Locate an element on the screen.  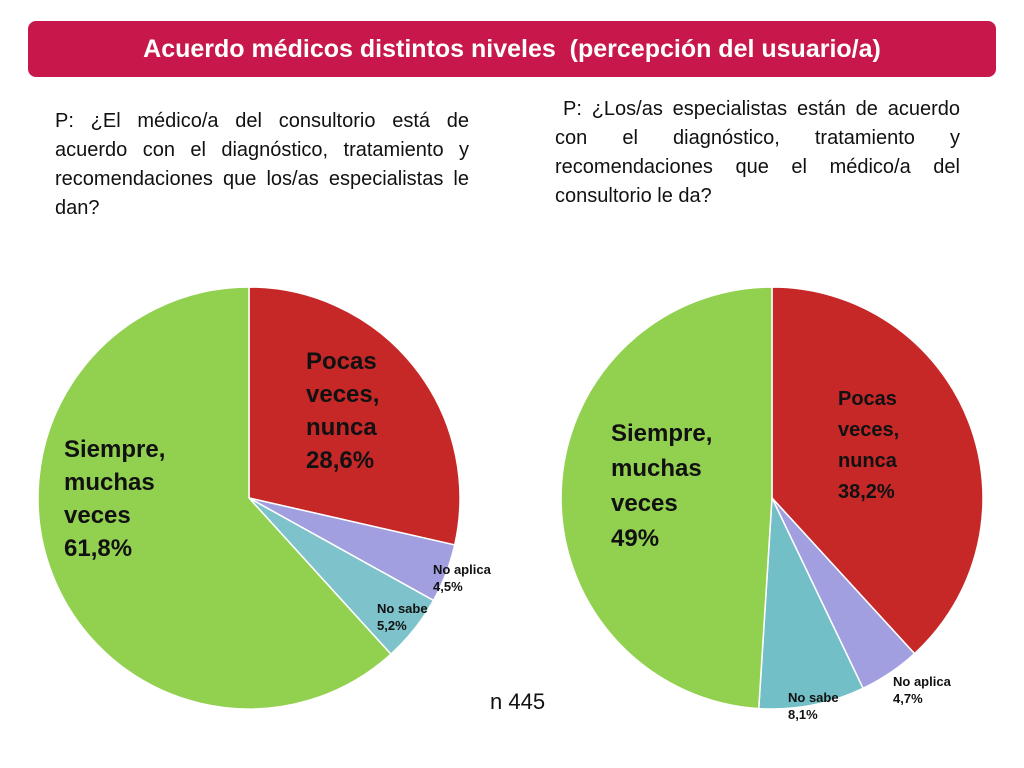
pie2-label-no-aplica: No aplica 4,7% is located at coordinates (922, 690).